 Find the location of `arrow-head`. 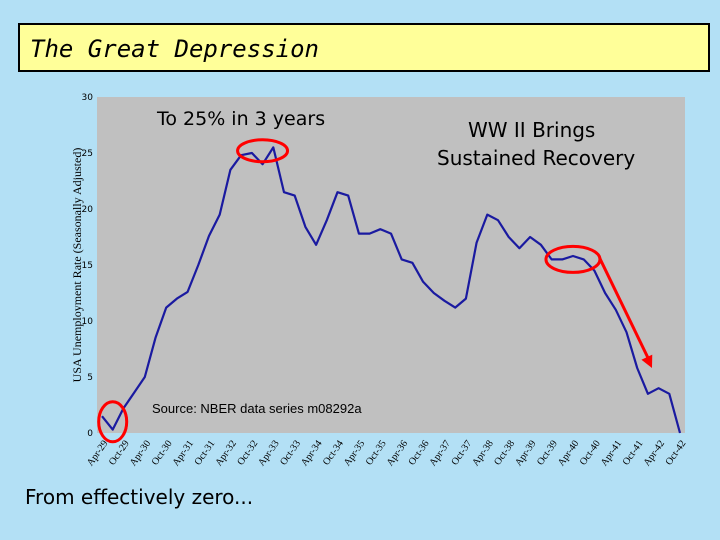

arrow-head is located at coordinates (647, 361).